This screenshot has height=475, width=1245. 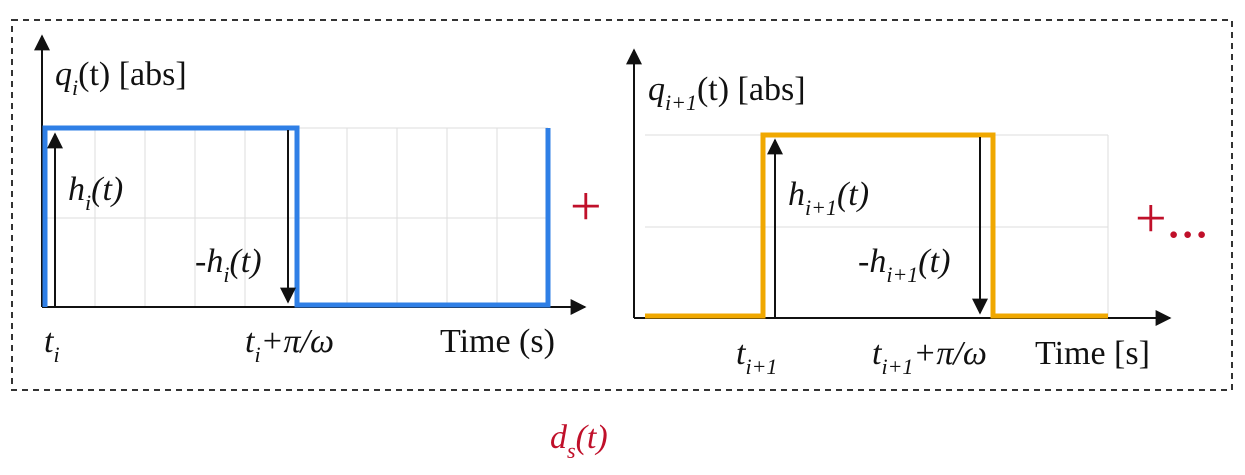 I want to click on start-label: ti+1, so click(x=756, y=357).